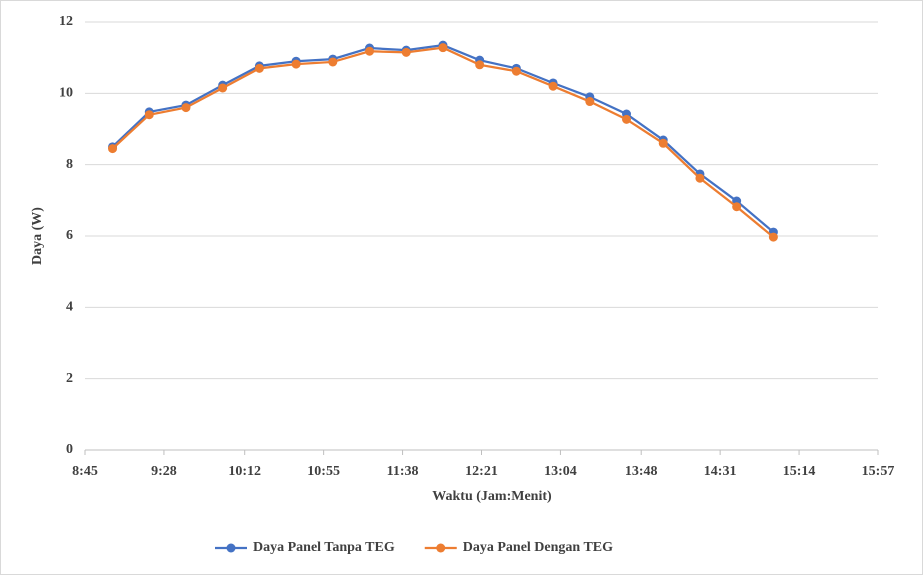  What do you see at coordinates (69, 449) in the screenshot?
I see `y-tick-label: 0` at bounding box center [69, 449].